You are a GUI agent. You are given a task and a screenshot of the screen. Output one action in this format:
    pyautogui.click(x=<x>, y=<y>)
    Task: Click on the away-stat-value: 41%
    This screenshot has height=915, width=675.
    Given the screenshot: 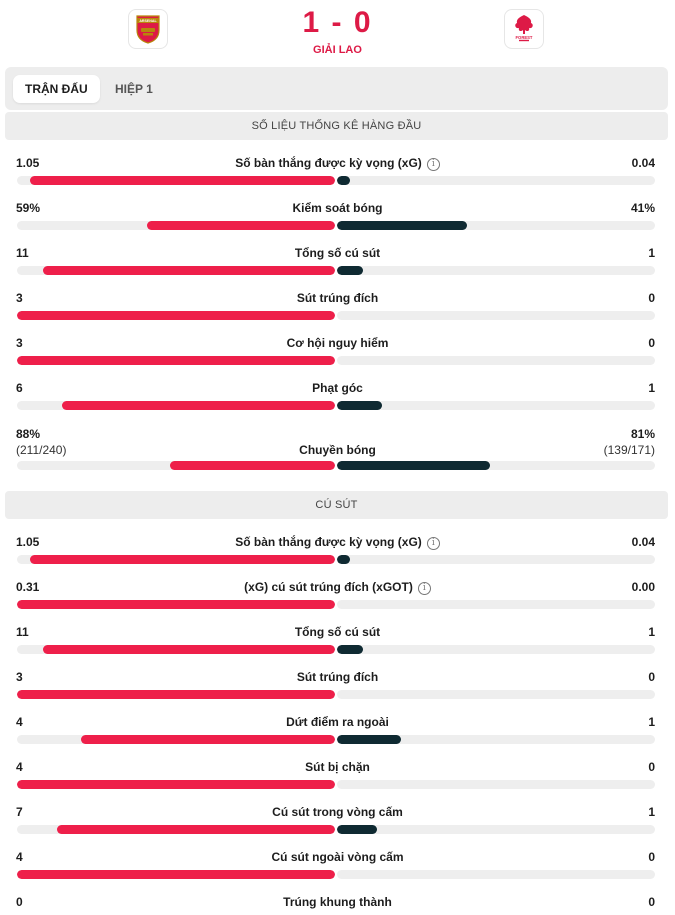 What is the action you would take?
    pyautogui.click(x=642, y=208)
    